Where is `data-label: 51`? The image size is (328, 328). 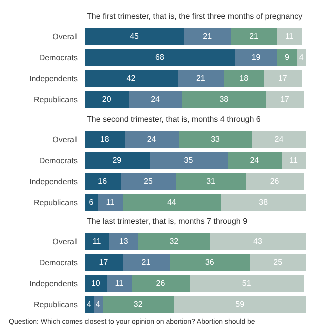 data-label: 51 is located at coordinates (247, 283).